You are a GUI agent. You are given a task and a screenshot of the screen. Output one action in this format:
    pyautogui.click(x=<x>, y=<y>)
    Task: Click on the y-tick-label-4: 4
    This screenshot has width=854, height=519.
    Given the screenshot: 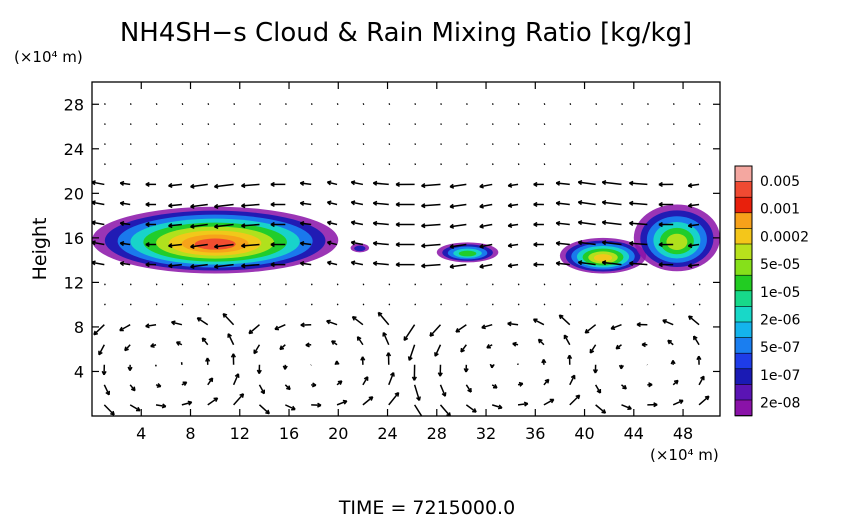 What is the action you would take?
    pyautogui.click(x=79, y=371)
    